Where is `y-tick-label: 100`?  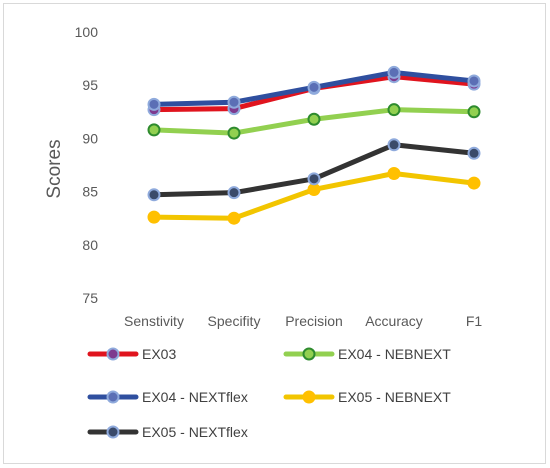 y-tick-label: 100 is located at coordinates (87, 32).